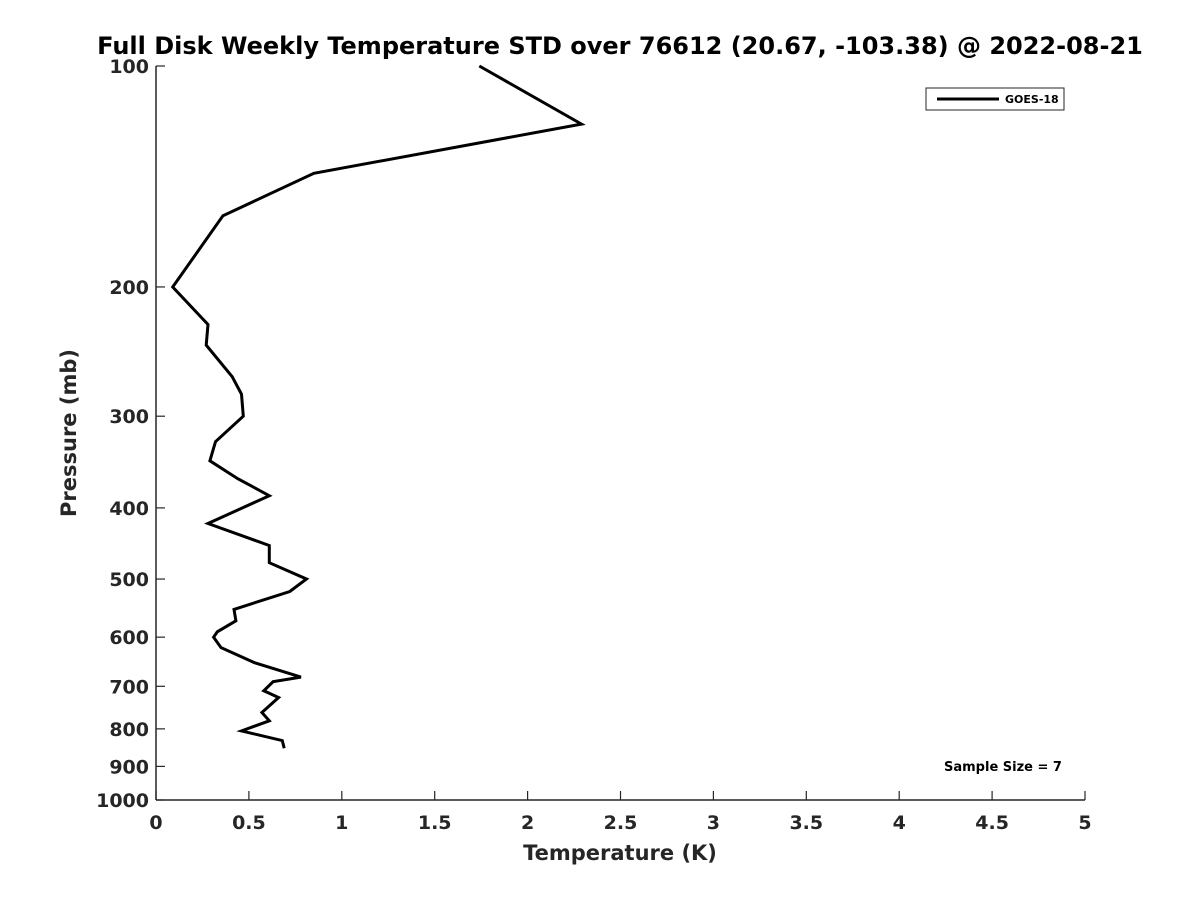 The image size is (1200, 900). I want to click on legend-entry-label: GOES-18, so click(1032, 99).